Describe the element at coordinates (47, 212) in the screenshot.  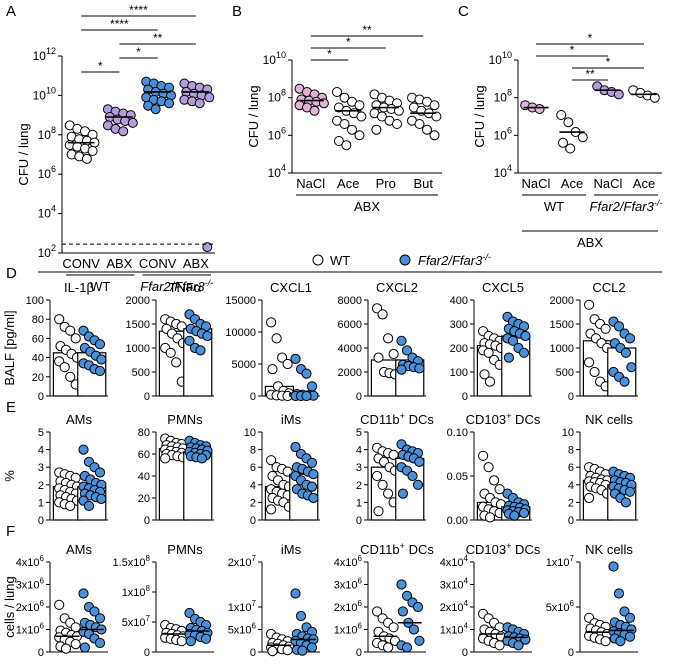
I see `ytick-label-A-1: 104` at that location.